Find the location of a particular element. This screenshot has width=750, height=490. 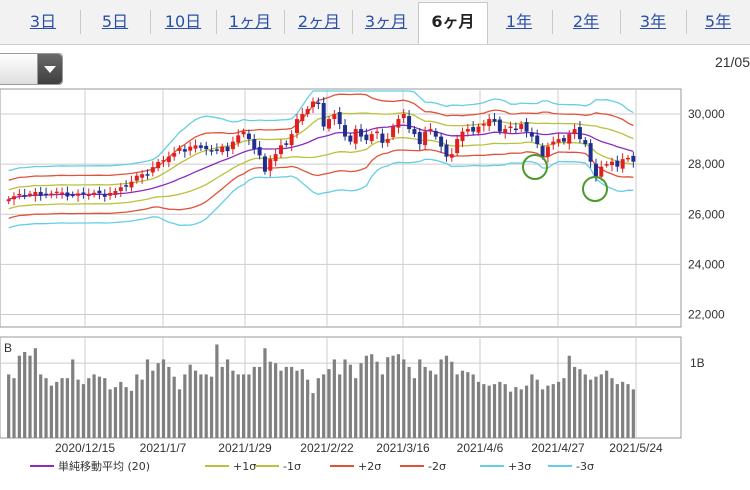

tab-10: 5年 is located at coordinates (718, 21).